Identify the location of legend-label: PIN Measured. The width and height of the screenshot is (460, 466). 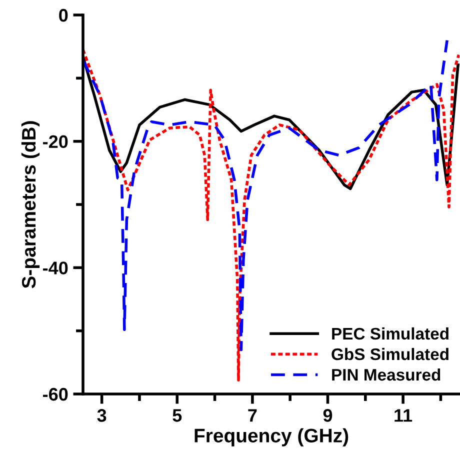
(386, 374).